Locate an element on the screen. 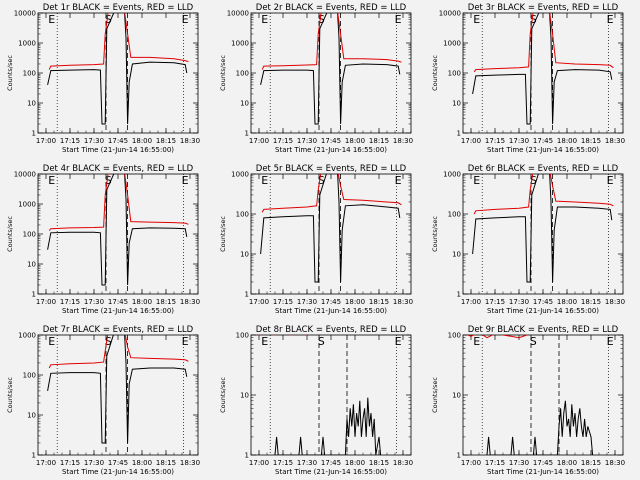  panel-title: Det 3r BLACK = Events, RED = LLD is located at coordinates (543, 8).